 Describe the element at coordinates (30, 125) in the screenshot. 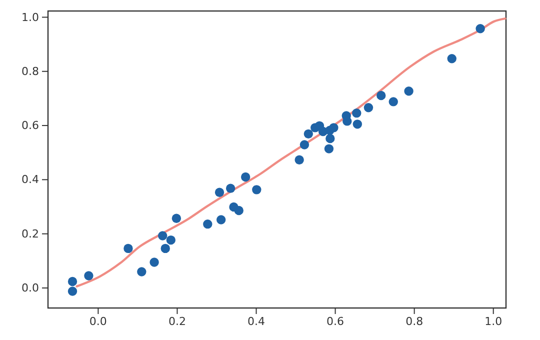

I see `y-tick-label: 0.6` at that location.